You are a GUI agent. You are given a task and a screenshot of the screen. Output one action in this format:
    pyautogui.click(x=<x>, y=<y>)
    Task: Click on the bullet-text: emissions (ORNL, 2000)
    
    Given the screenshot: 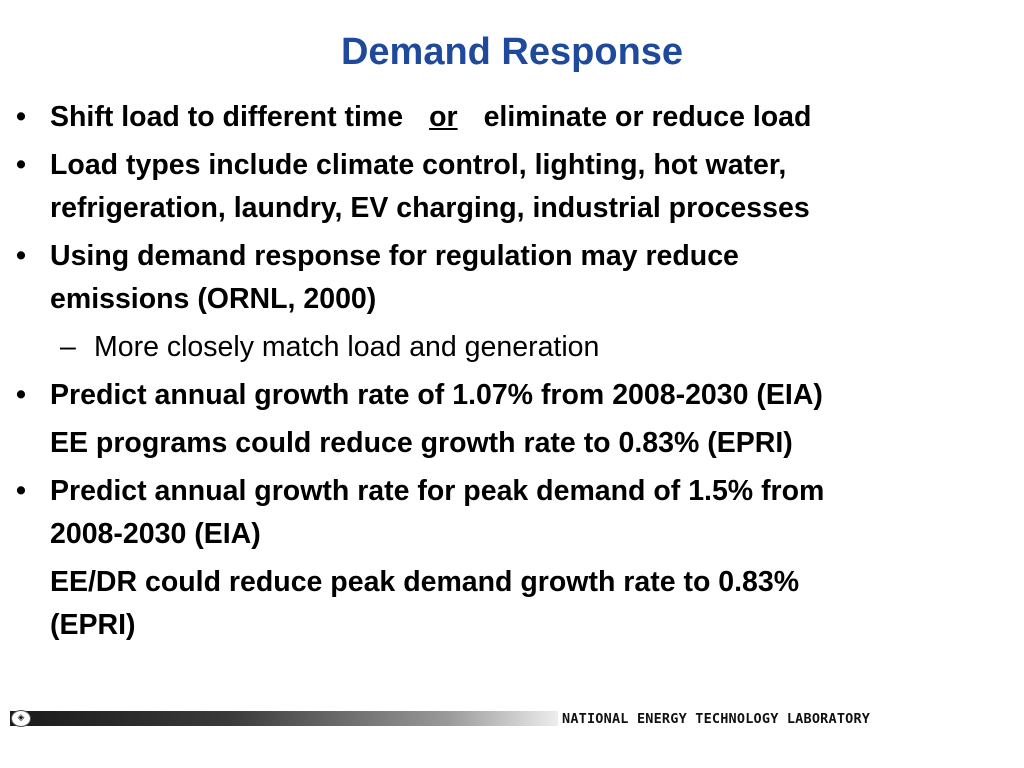 What is the action you would take?
    pyautogui.click(x=213, y=299)
    